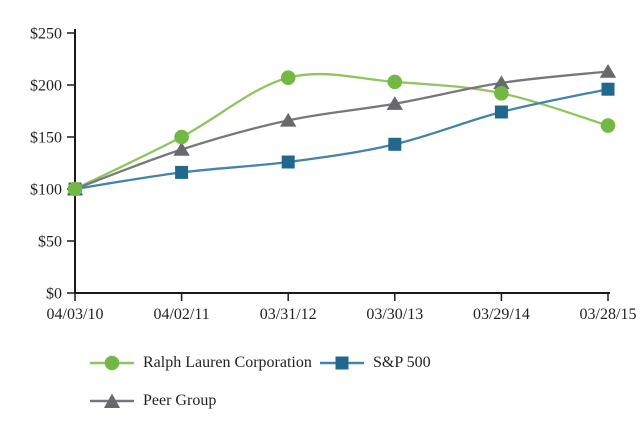  What do you see at coordinates (46, 190) in the screenshot?
I see `y-axis-tick-label: $100` at bounding box center [46, 190].